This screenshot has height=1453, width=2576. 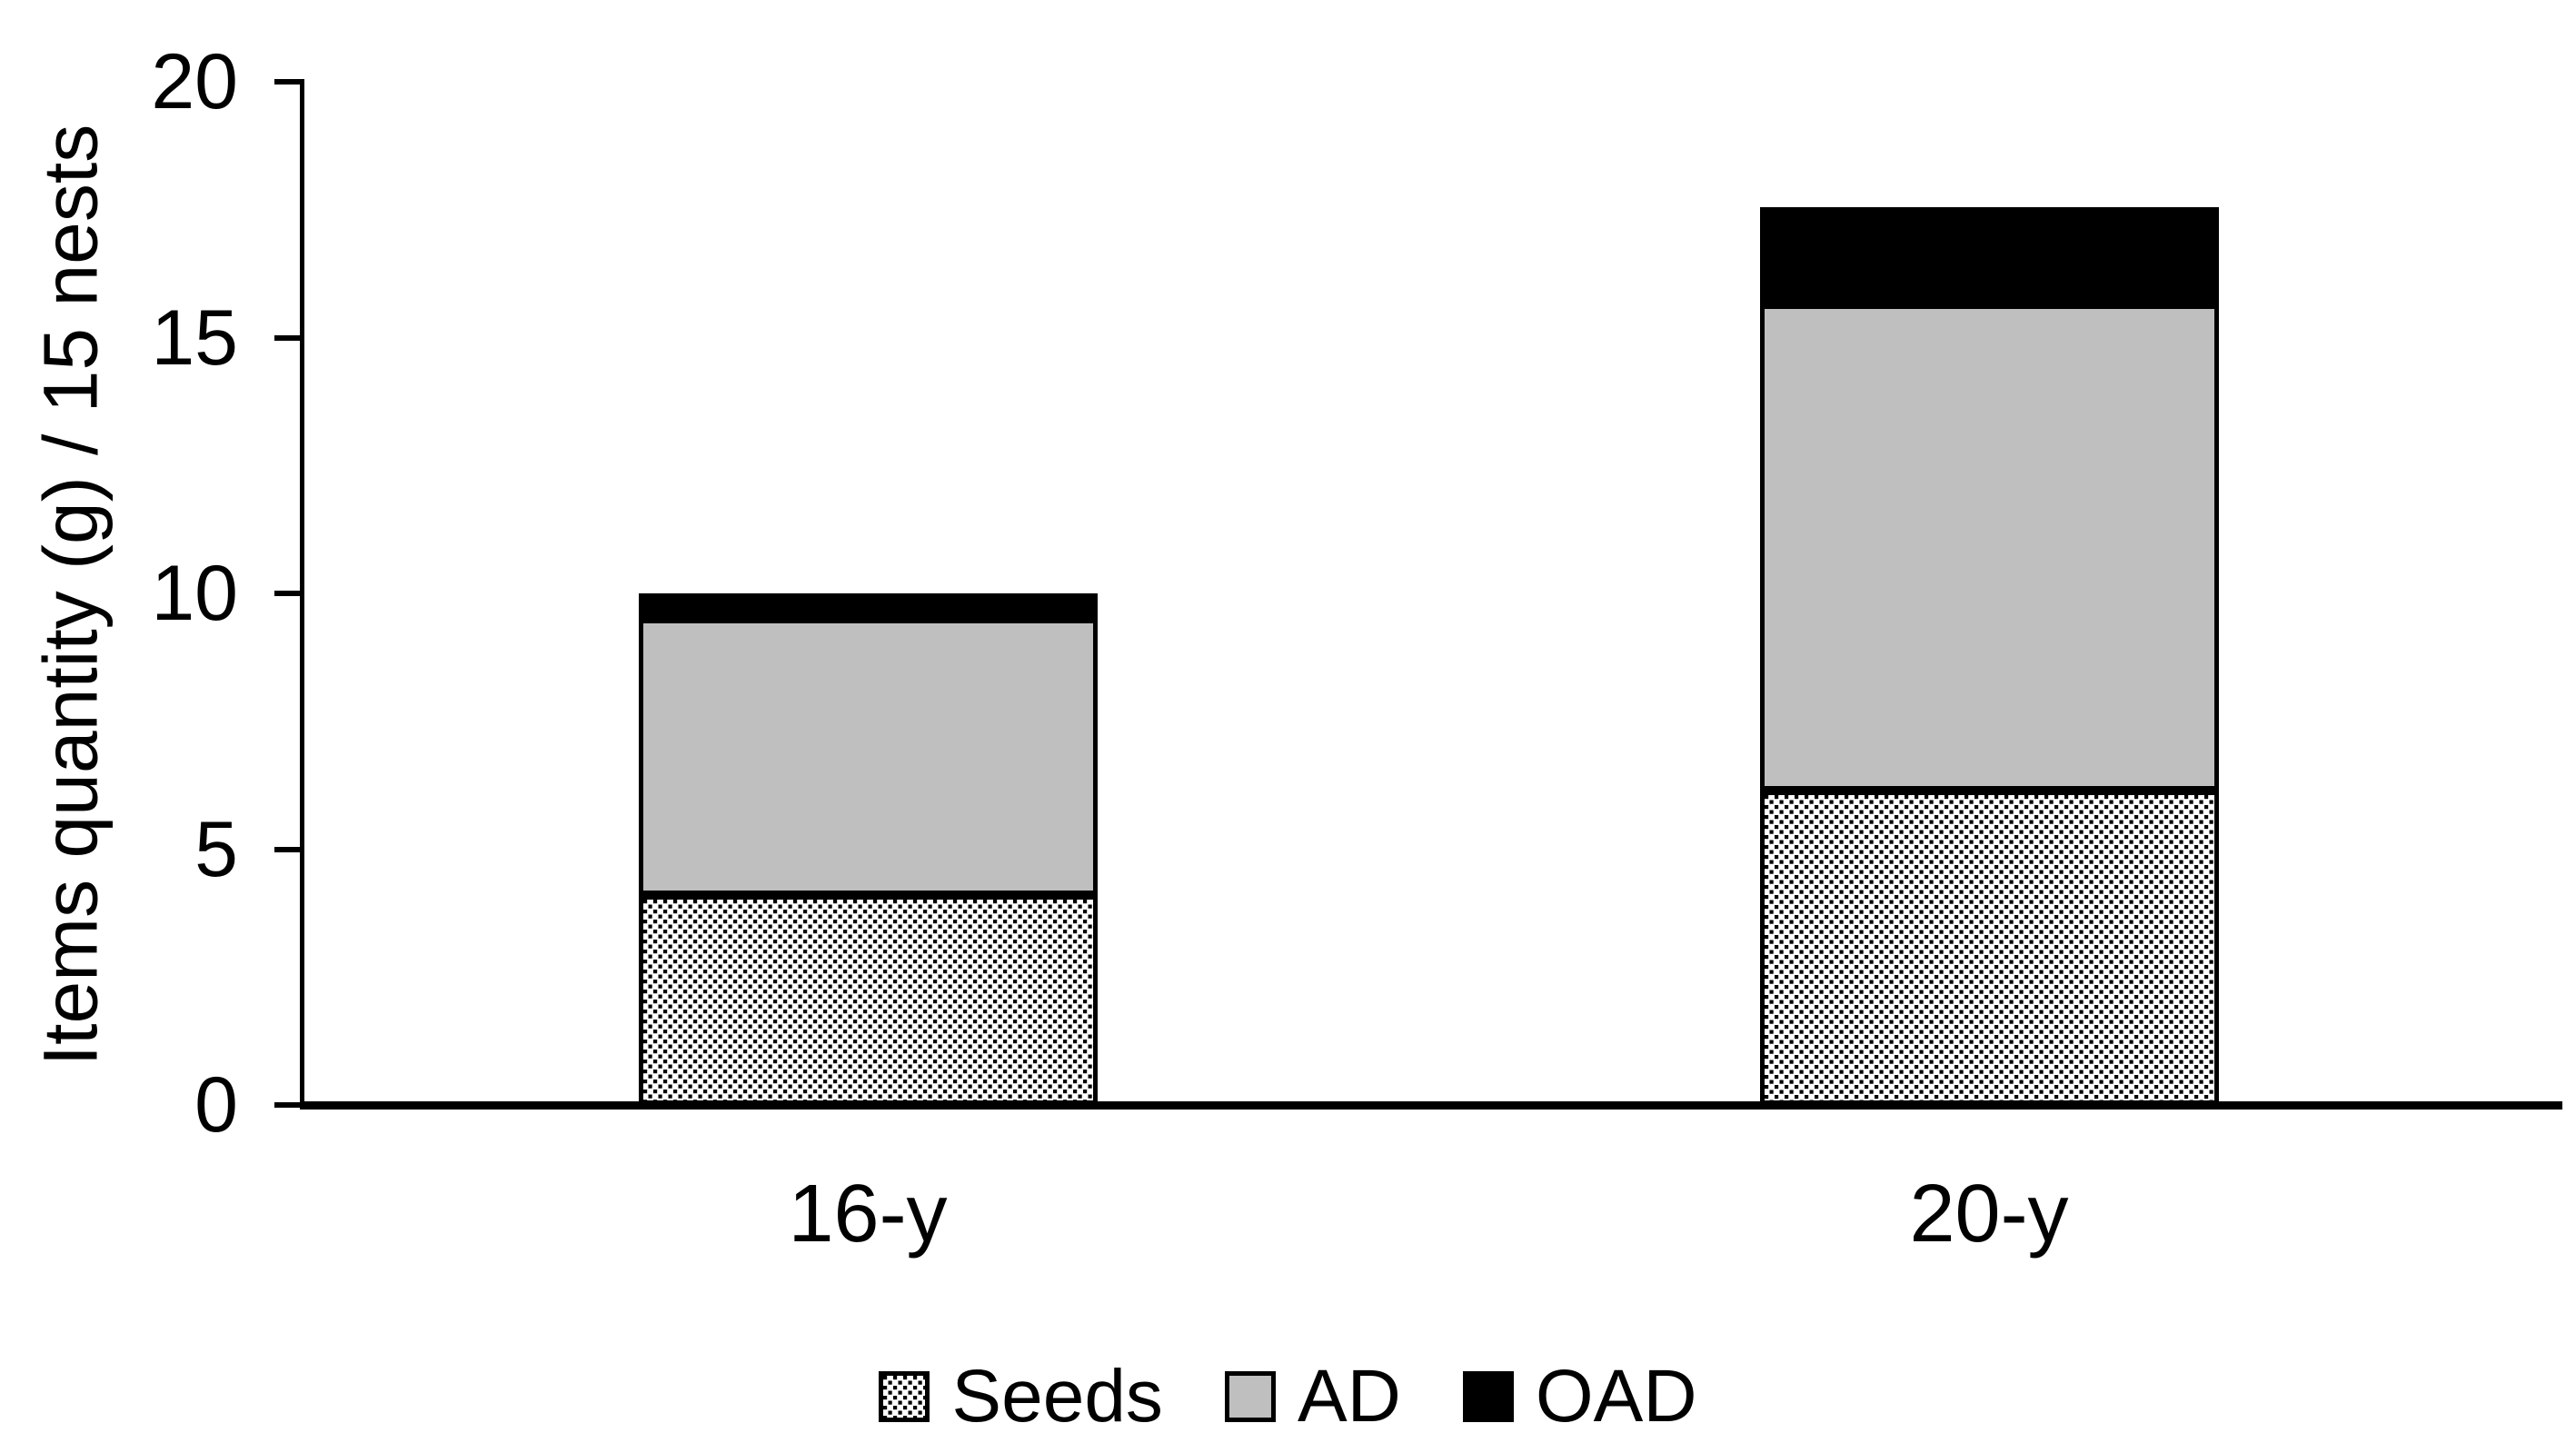 What do you see at coordinates (1989, 1214) in the screenshot?
I see `x-category-label-20y: 20-y` at bounding box center [1989, 1214].